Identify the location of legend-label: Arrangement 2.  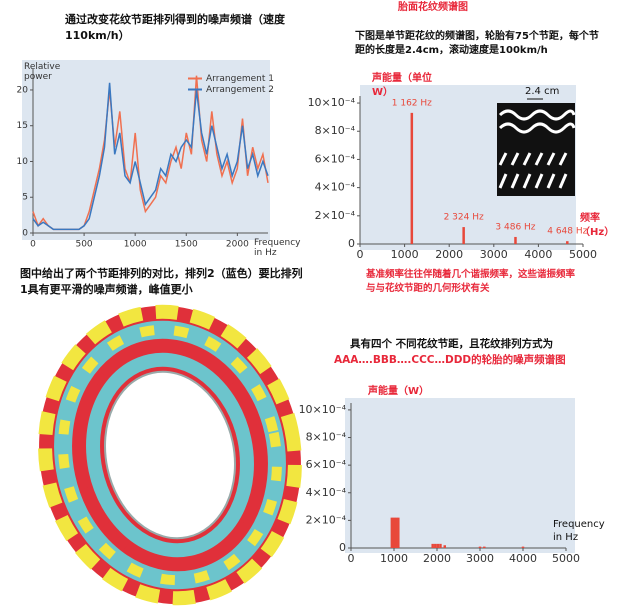
(240, 90).